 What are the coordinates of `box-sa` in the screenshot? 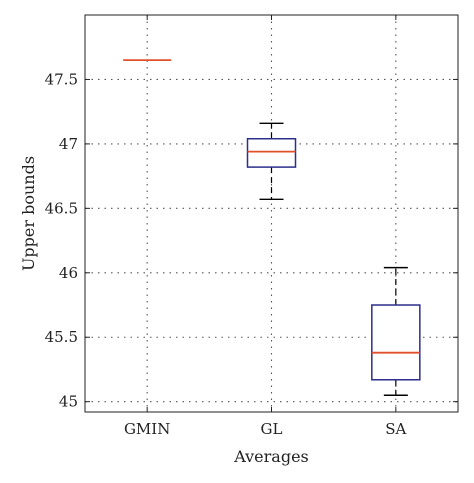 It's located at (396, 331).